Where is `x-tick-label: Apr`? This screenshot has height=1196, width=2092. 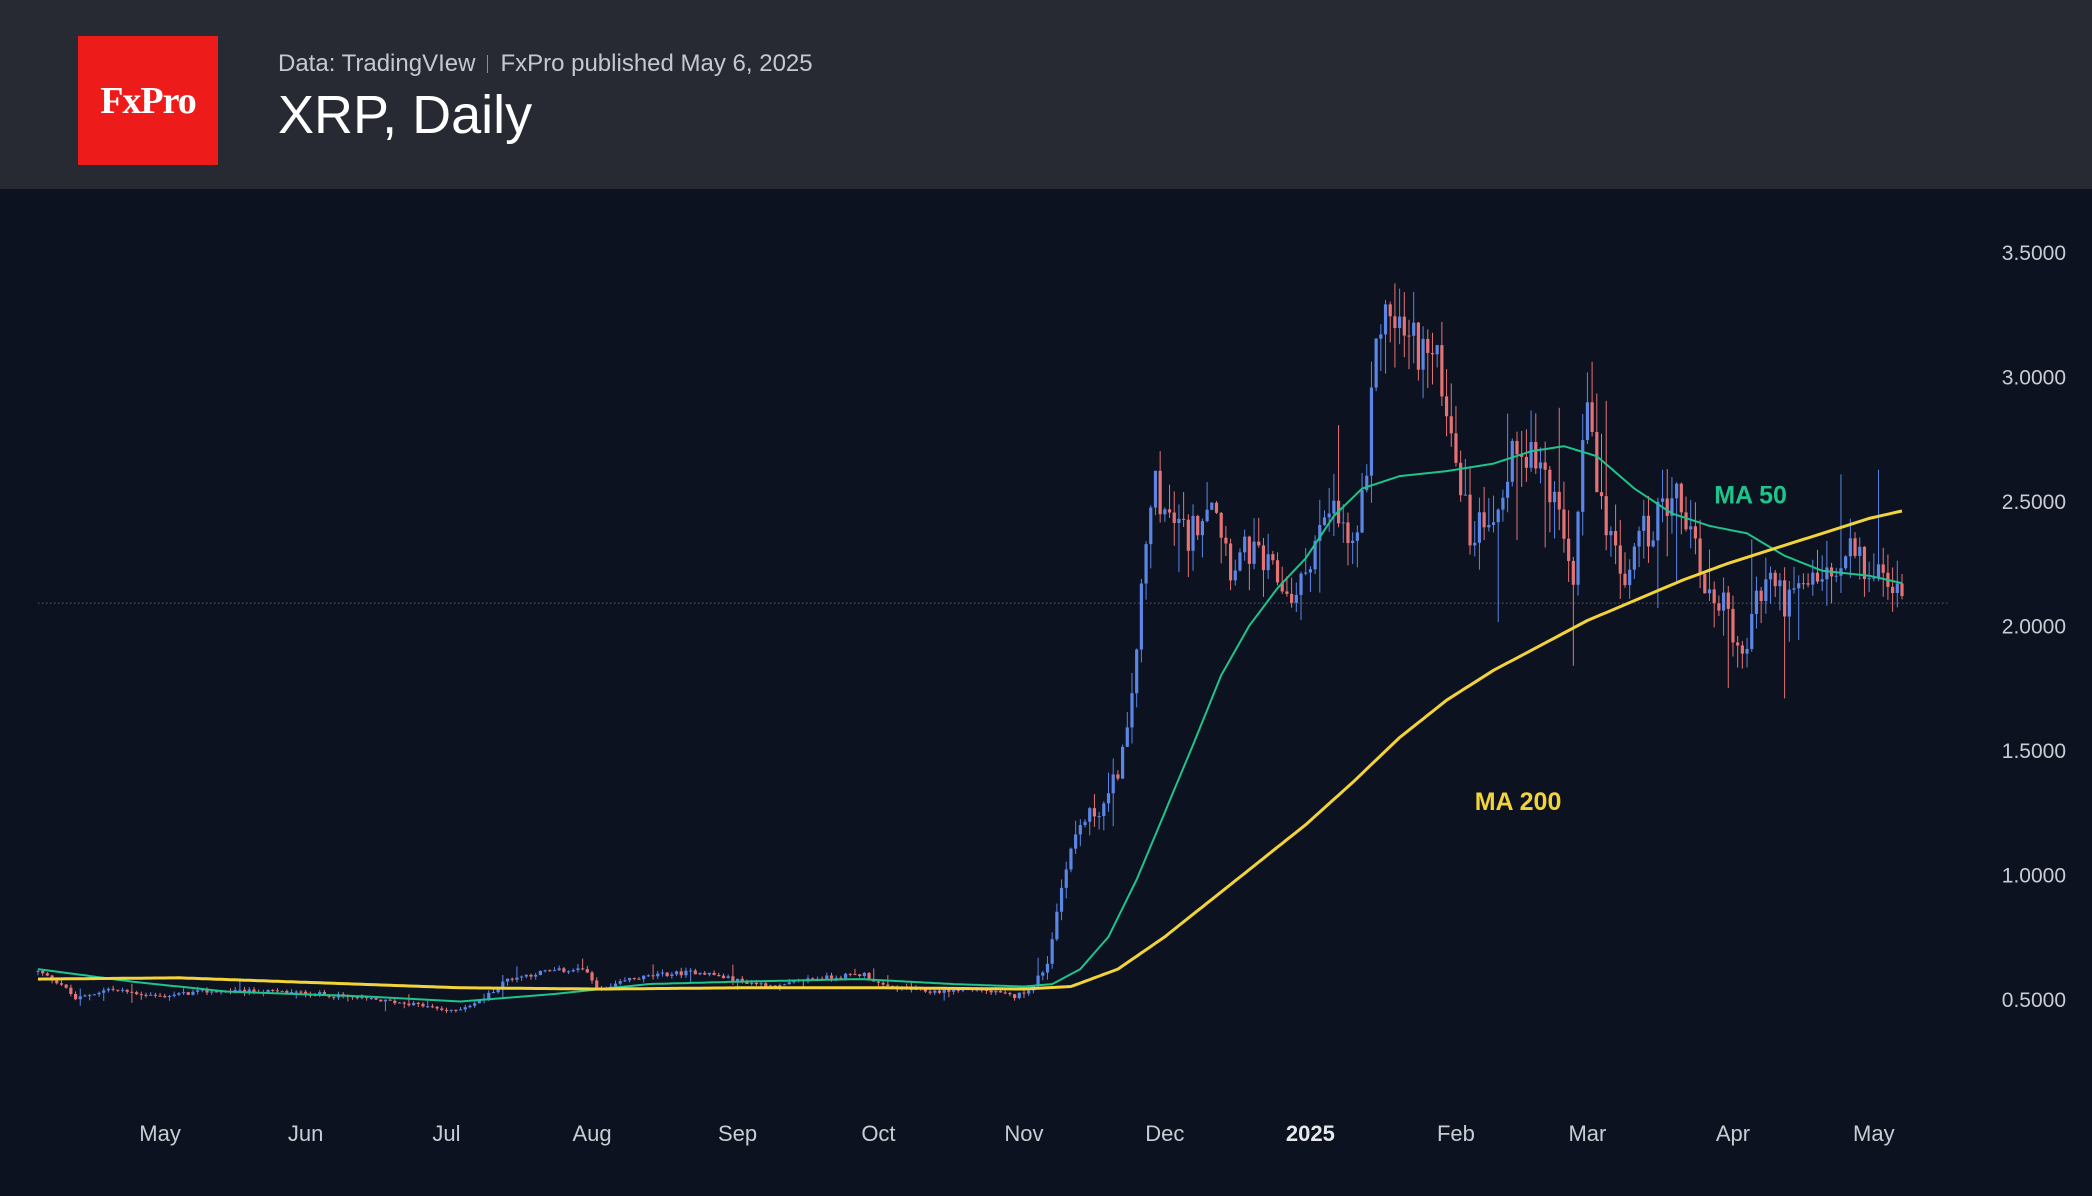
x-tick-label: Apr is located at coordinates (1733, 1133).